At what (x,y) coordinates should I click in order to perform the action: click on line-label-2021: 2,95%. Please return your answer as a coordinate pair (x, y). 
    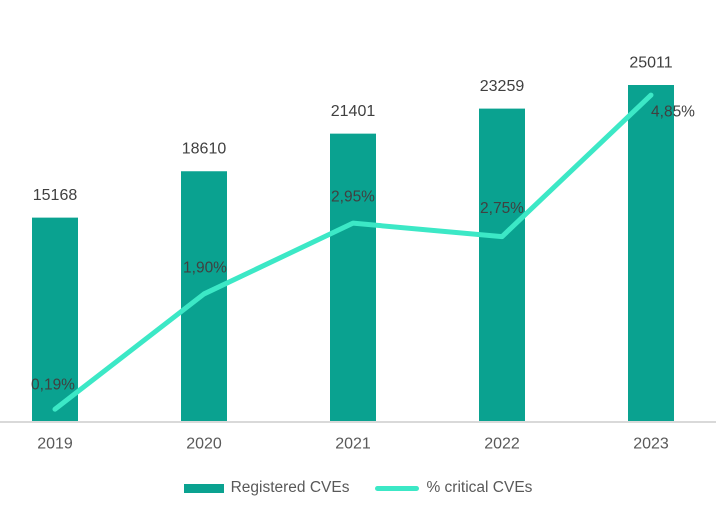
    Looking at the image, I should click on (353, 197).